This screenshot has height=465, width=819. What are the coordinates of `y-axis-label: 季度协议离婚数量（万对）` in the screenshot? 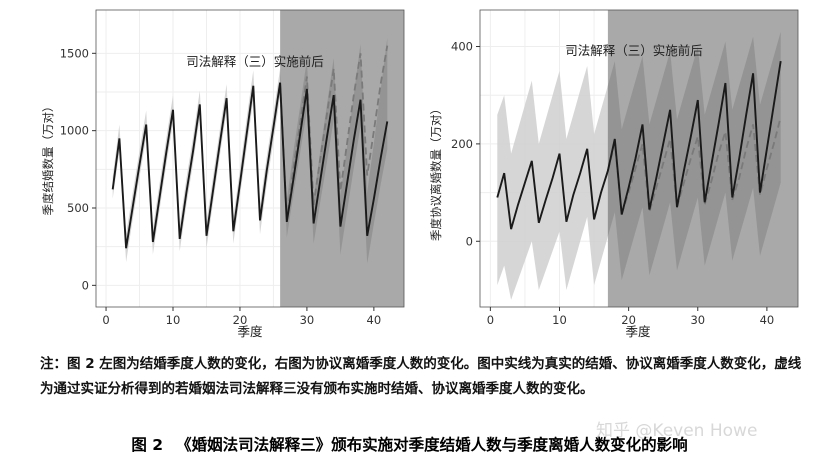 It's located at (436, 172).